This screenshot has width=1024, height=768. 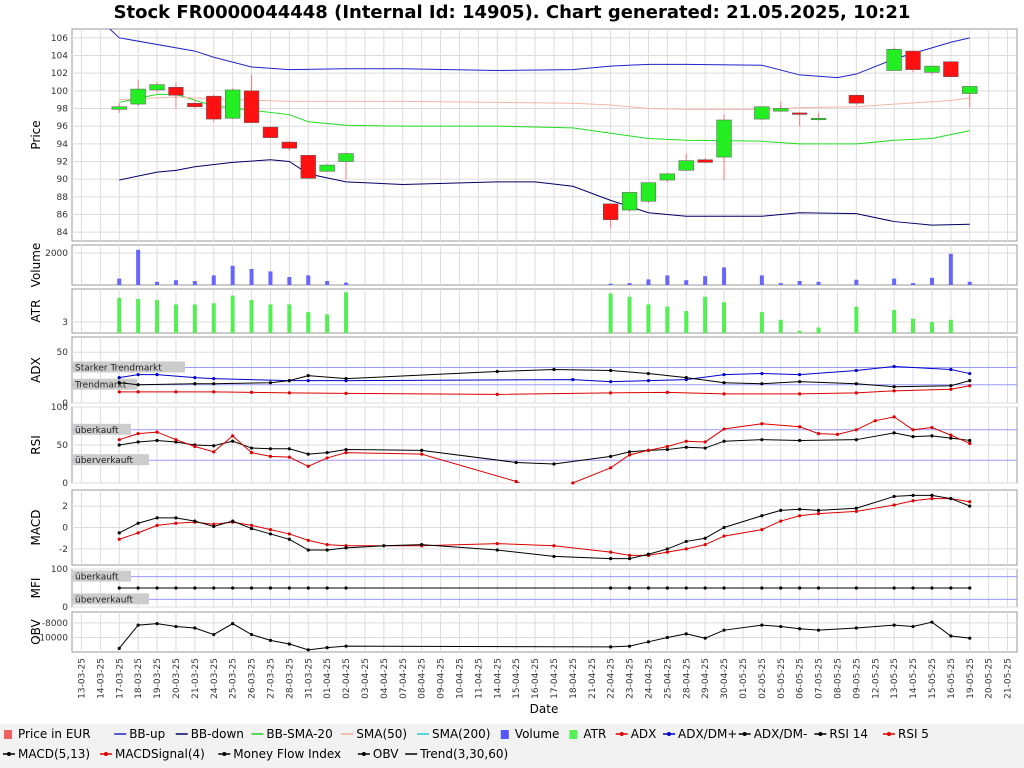 What do you see at coordinates (65, 484) in the screenshot?
I see `rsi-tick-label: 0` at bounding box center [65, 484].